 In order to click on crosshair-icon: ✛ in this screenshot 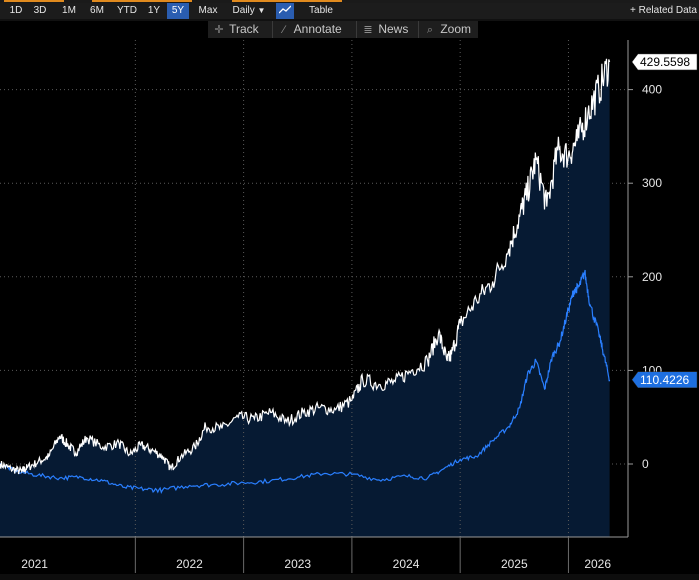, I will do `click(219, 30)`.